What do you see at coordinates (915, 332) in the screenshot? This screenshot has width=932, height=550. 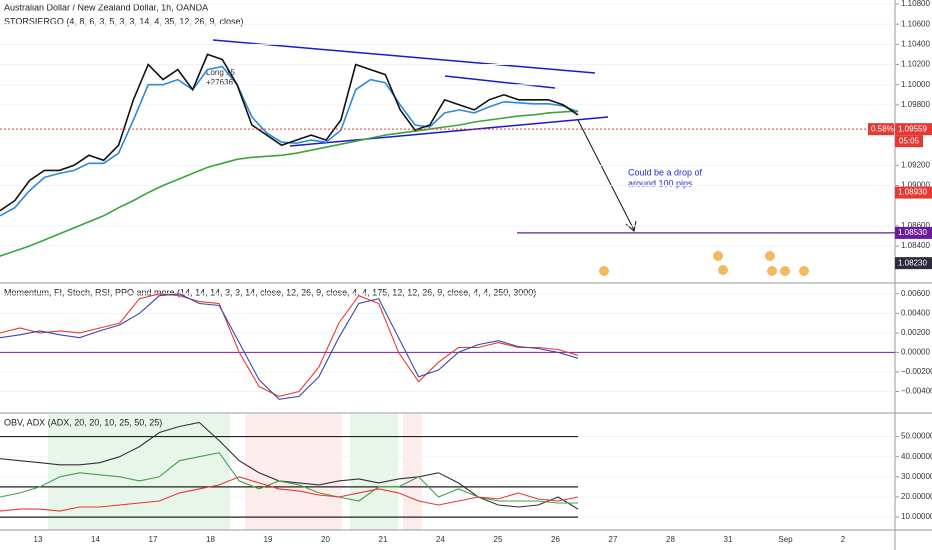 I see `y-tick-label: 0.00200` at bounding box center [915, 332].